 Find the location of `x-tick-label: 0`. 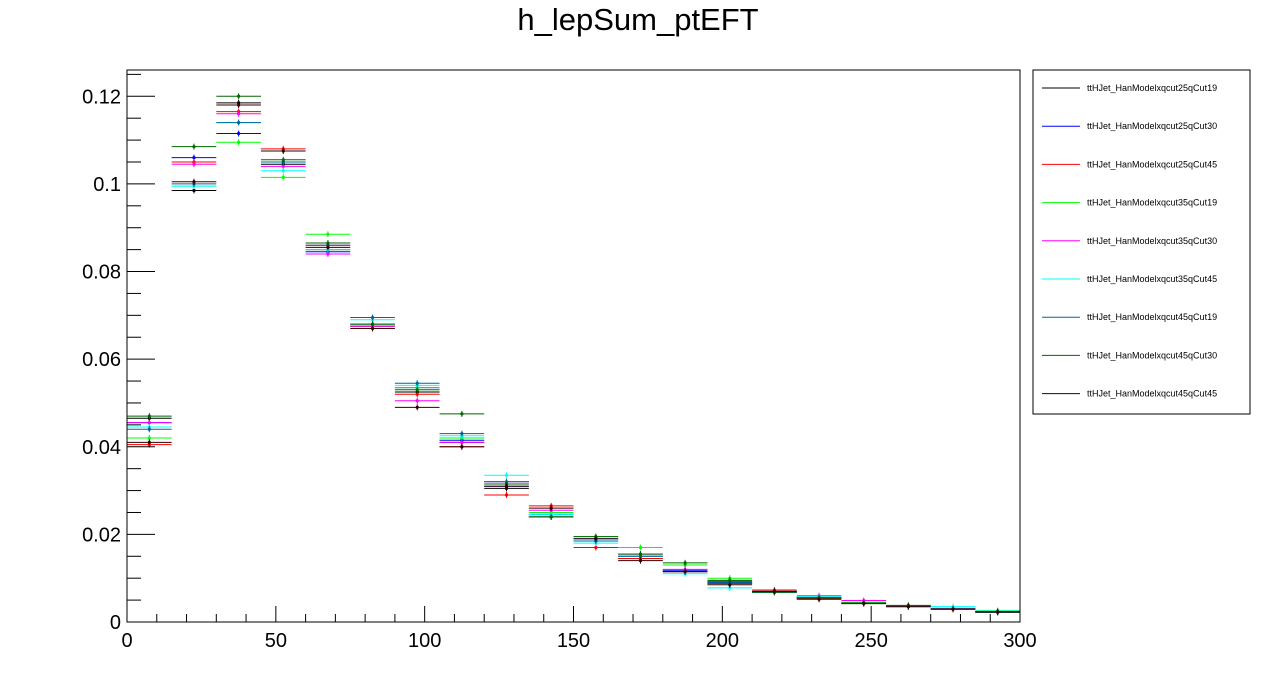

x-tick-label: 0 is located at coordinates (126, 641).